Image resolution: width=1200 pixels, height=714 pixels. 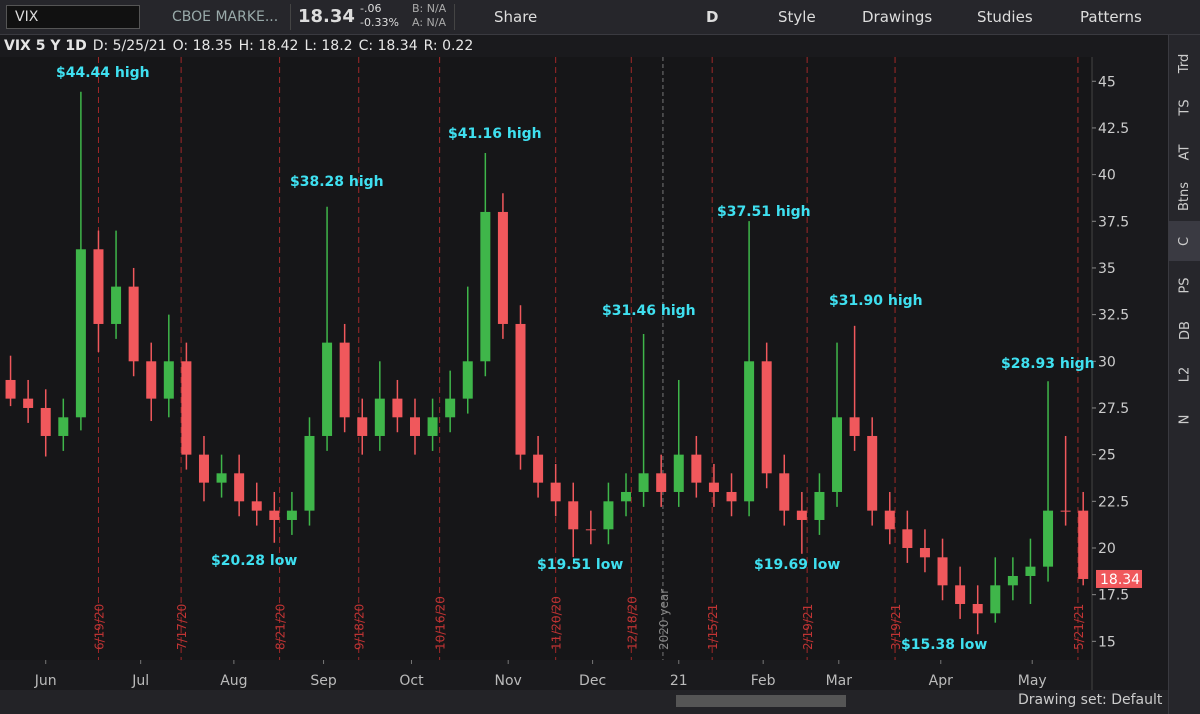 What do you see at coordinates (1184, 286) in the screenshot?
I see `sidebar-tab: PS` at bounding box center [1184, 286].